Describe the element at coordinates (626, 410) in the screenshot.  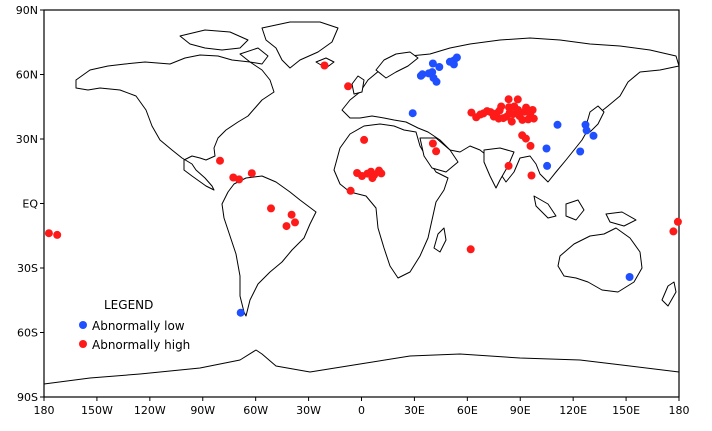
I see `lon-label-150e: 150E` at that location.